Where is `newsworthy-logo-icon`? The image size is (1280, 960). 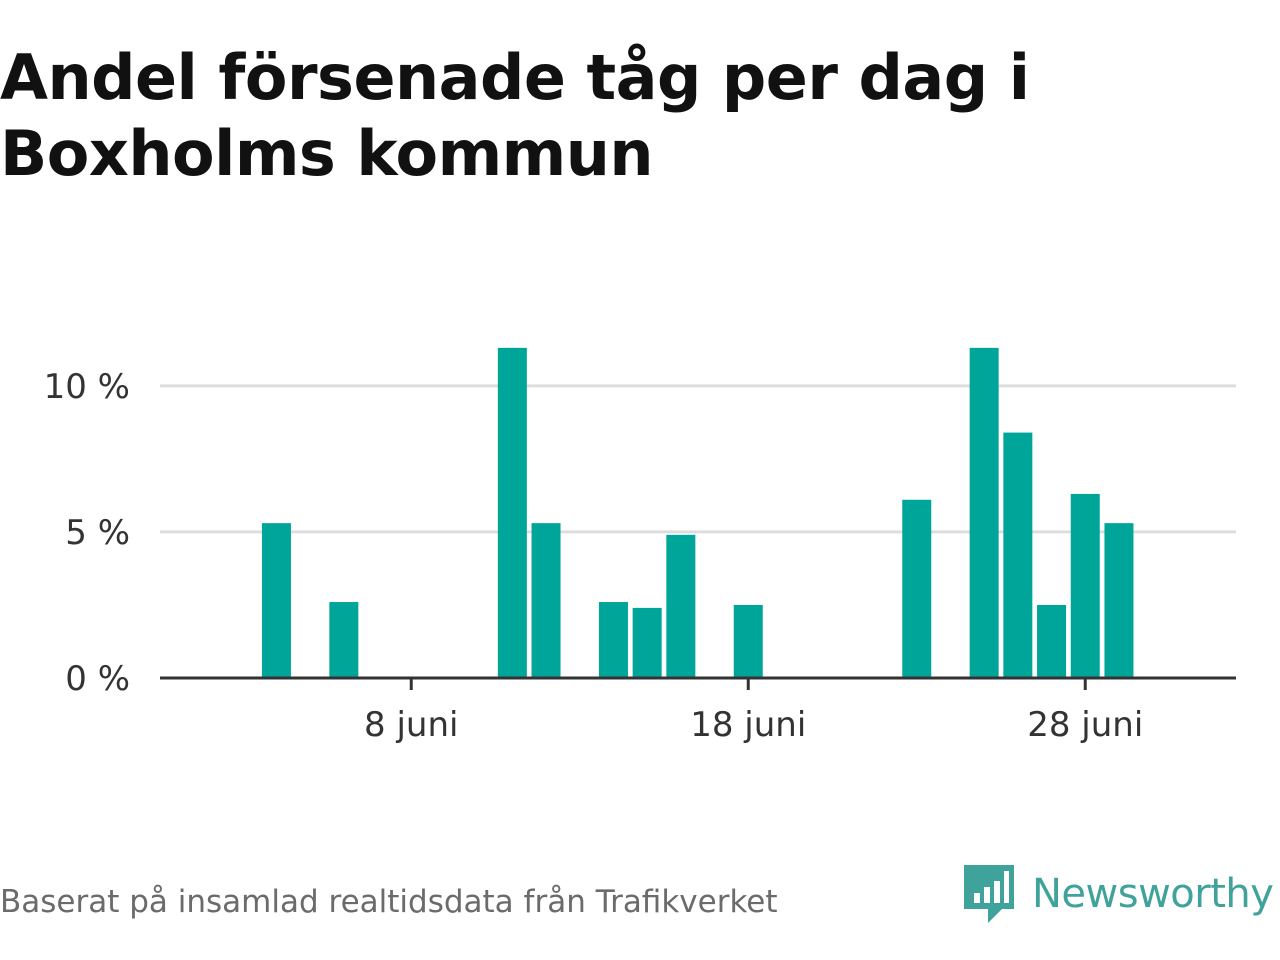 newsworthy-logo-icon is located at coordinates (989, 894).